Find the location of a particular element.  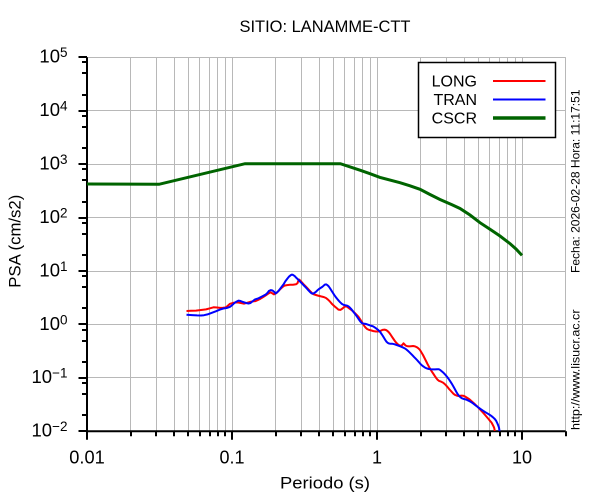

svg-text: Periodo (s) is located at coordinates (325, 483).